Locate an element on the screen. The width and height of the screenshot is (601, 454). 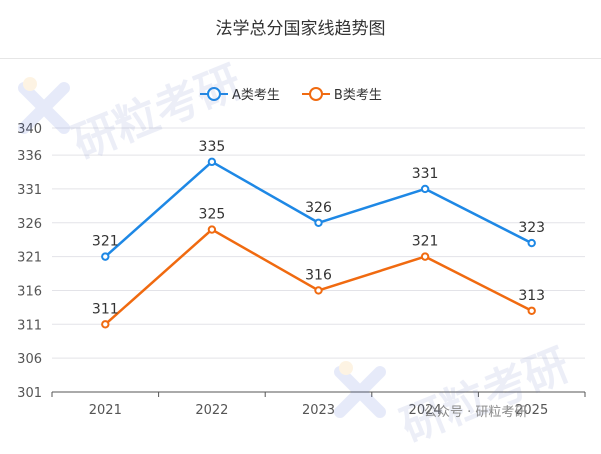
legend-label-b: B类考生 is located at coordinates (357, 95).